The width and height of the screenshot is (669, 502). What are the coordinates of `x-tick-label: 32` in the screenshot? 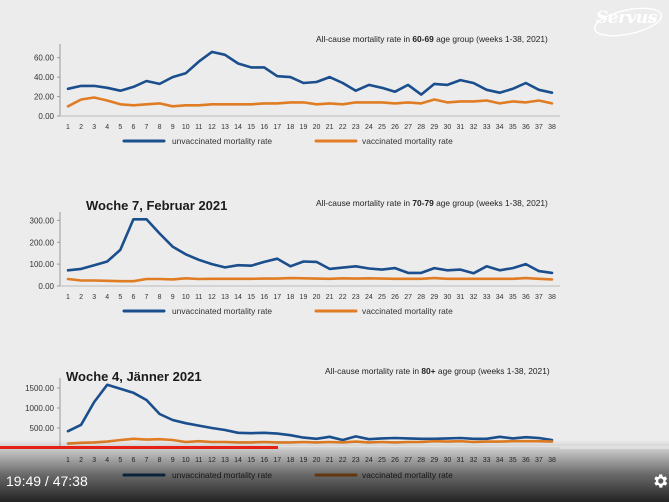 It's located at (474, 127).